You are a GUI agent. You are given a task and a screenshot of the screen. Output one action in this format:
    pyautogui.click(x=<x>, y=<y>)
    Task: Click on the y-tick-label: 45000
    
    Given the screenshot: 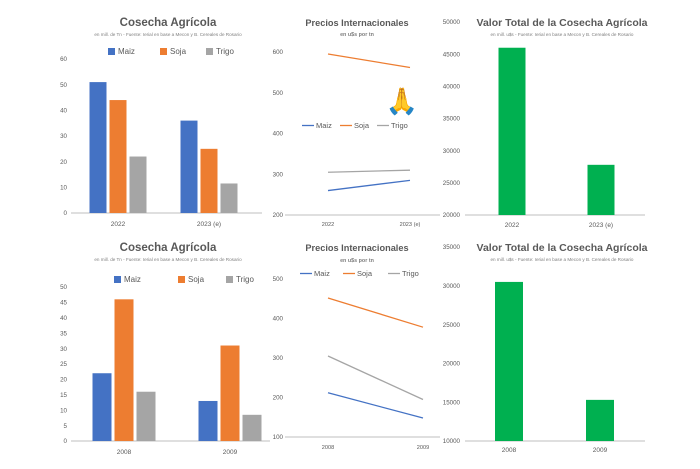 What is the action you would take?
    pyautogui.click(x=452, y=54)
    